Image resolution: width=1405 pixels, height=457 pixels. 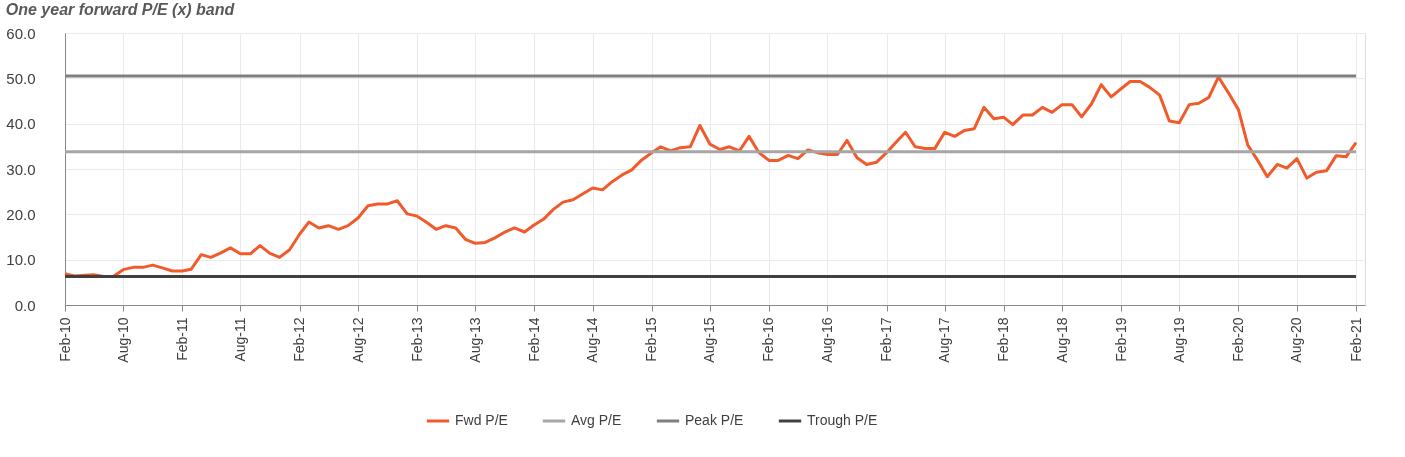 What do you see at coordinates (239, 339) in the screenshot?
I see `x-tick-label: Aug-11` at bounding box center [239, 339].